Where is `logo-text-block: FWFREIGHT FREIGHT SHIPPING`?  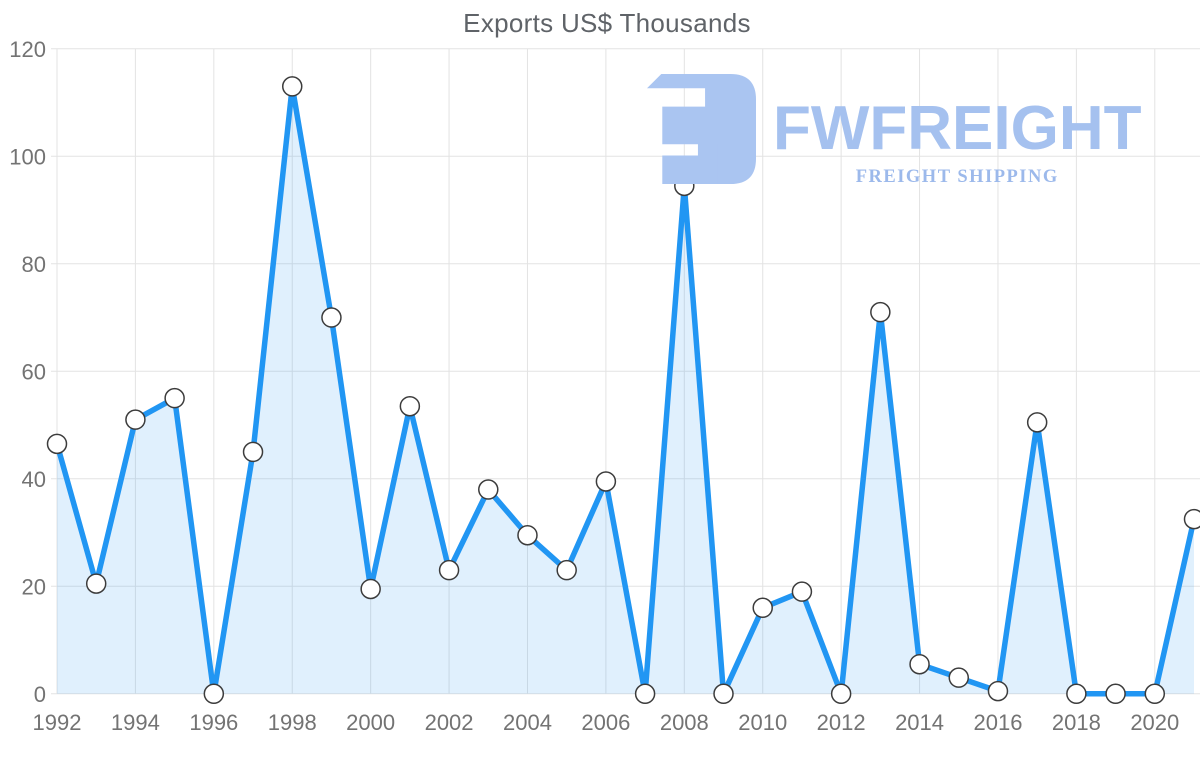
logo-text-block: FWFREIGHT FREIGHT SHIPPING is located at coordinates (957, 131).